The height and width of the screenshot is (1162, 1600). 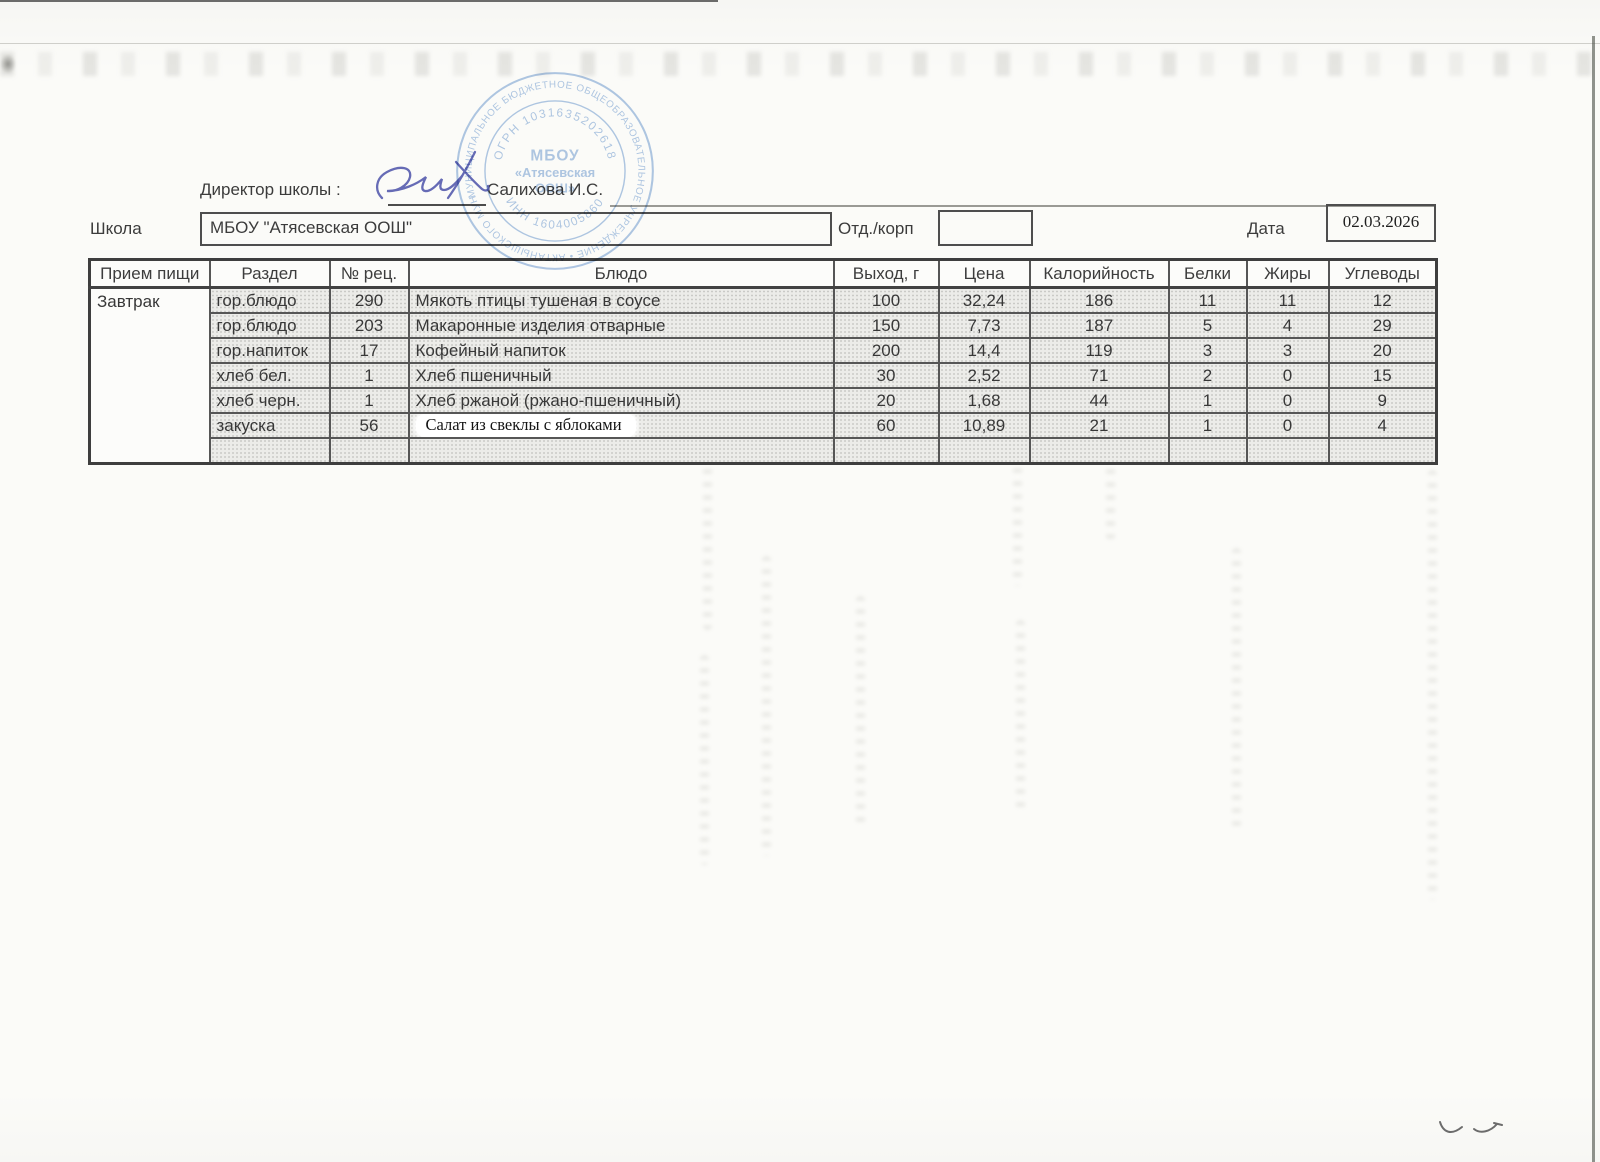 I want to click on recipe-cell: 56, so click(x=369, y=425).